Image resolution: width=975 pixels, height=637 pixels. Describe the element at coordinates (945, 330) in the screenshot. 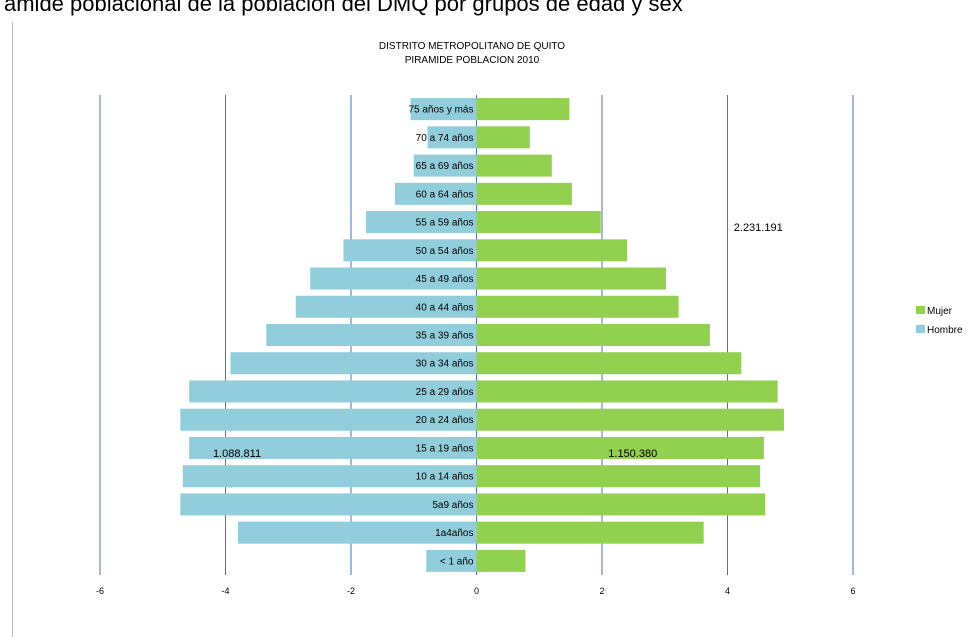

I see `legend-label-hombre: Hombre` at that location.